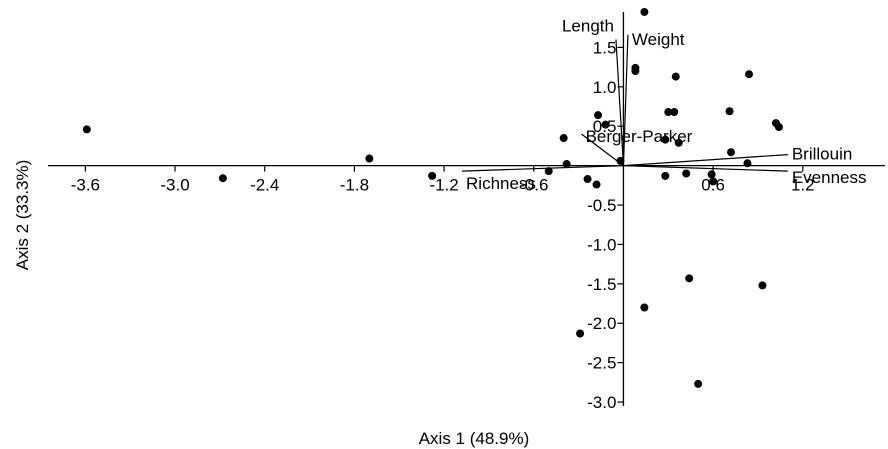 This screenshot has height=449, width=888. Describe the element at coordinates (85, 185) in the screenshot. I see `x-tick-label: -3.6` at that location.